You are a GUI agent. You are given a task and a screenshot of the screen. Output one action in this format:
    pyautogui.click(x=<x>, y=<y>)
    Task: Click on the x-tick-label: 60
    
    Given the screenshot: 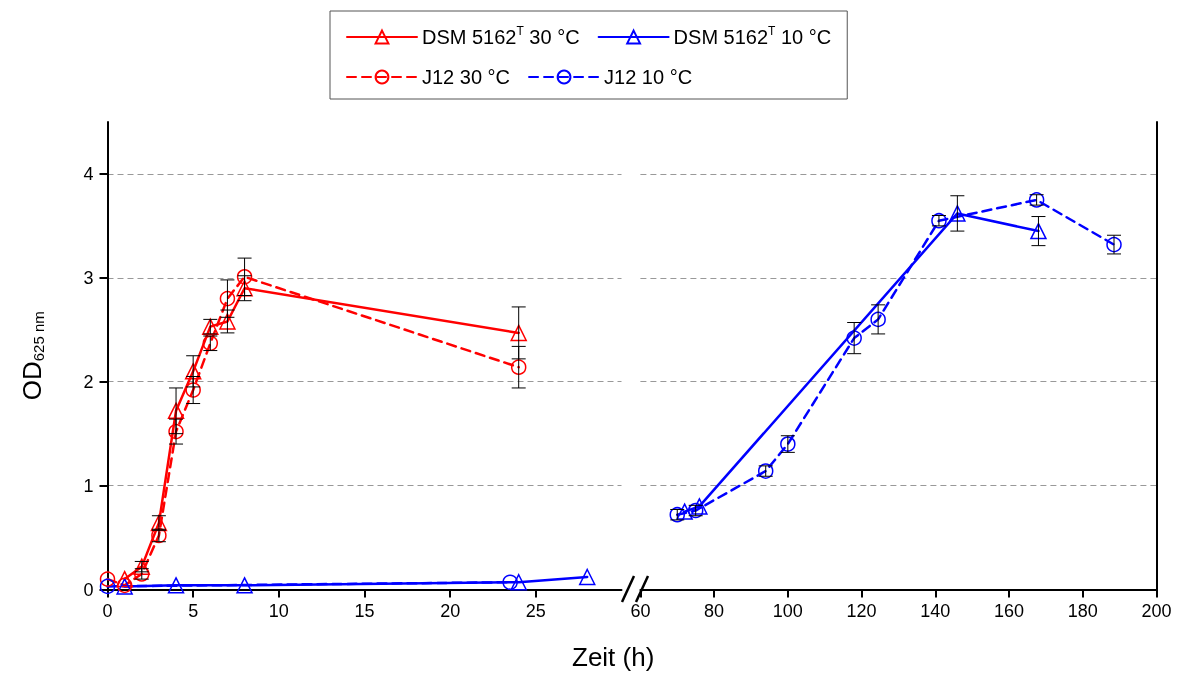 What is the action you would take?
    pyautogui.click(x=640, y=610)
    